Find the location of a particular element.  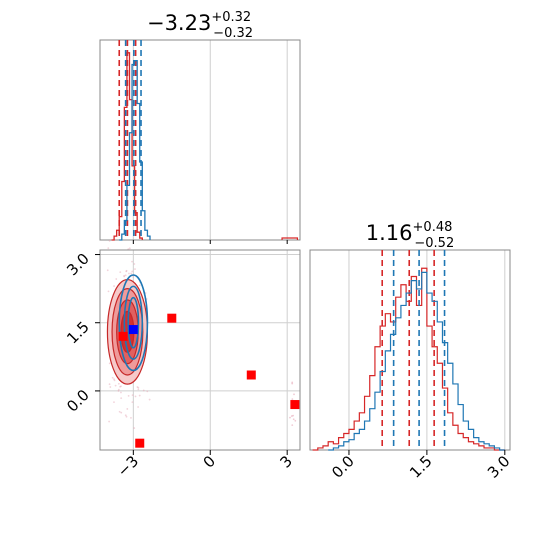

title-sup: +0.48 is located at coordinates (433, 227).